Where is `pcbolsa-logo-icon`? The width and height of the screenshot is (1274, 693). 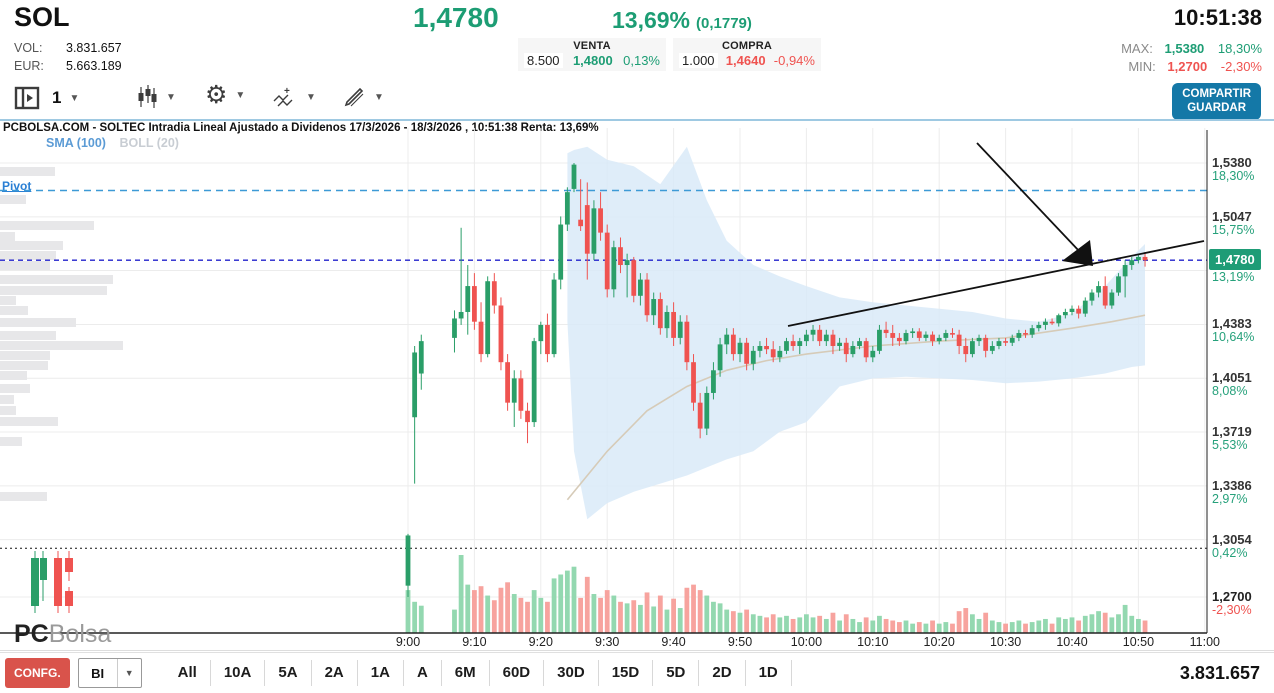 pcbolsa-logo-icon is located at coordinates (52, 582).